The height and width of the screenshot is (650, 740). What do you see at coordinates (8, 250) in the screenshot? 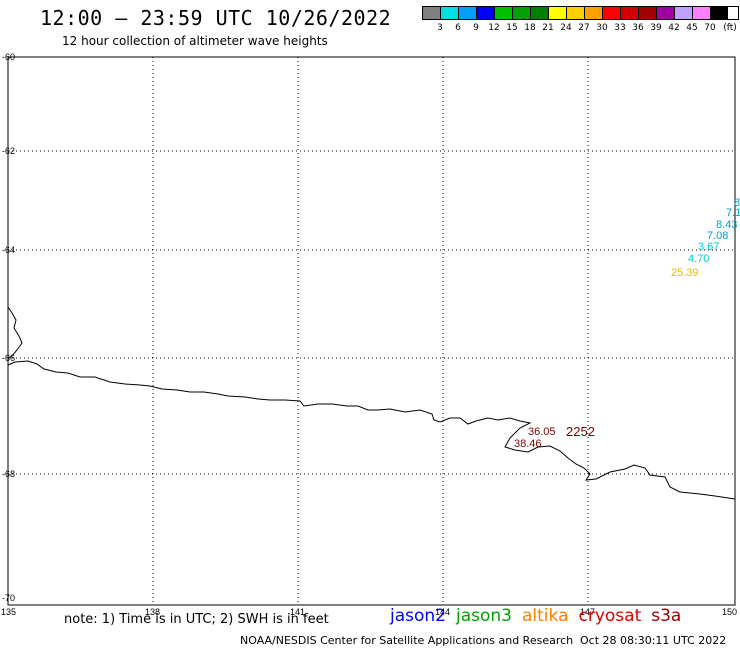
I see `lat-label-64: -64` at bounding box center [8, 250].